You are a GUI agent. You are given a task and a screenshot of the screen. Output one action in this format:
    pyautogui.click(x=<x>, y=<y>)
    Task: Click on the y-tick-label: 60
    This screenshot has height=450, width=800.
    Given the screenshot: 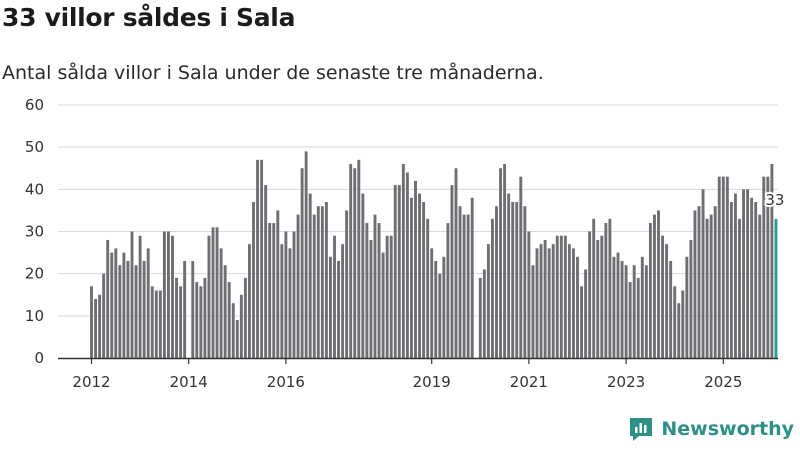 What is the action you would take?
    pyautogui.click(x=34, y=105)
    